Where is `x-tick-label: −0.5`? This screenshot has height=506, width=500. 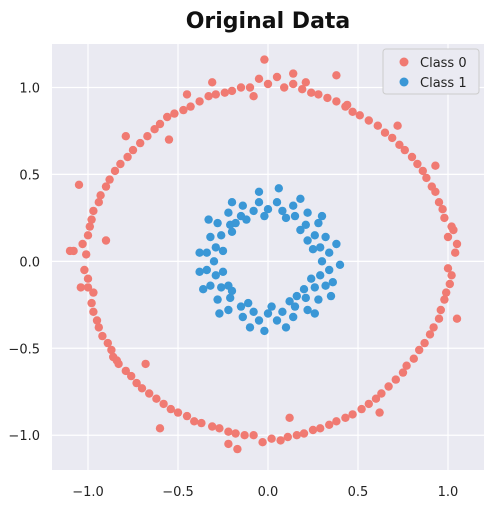
x-tick-label: −0.5 is located at coordinates (178, 492).